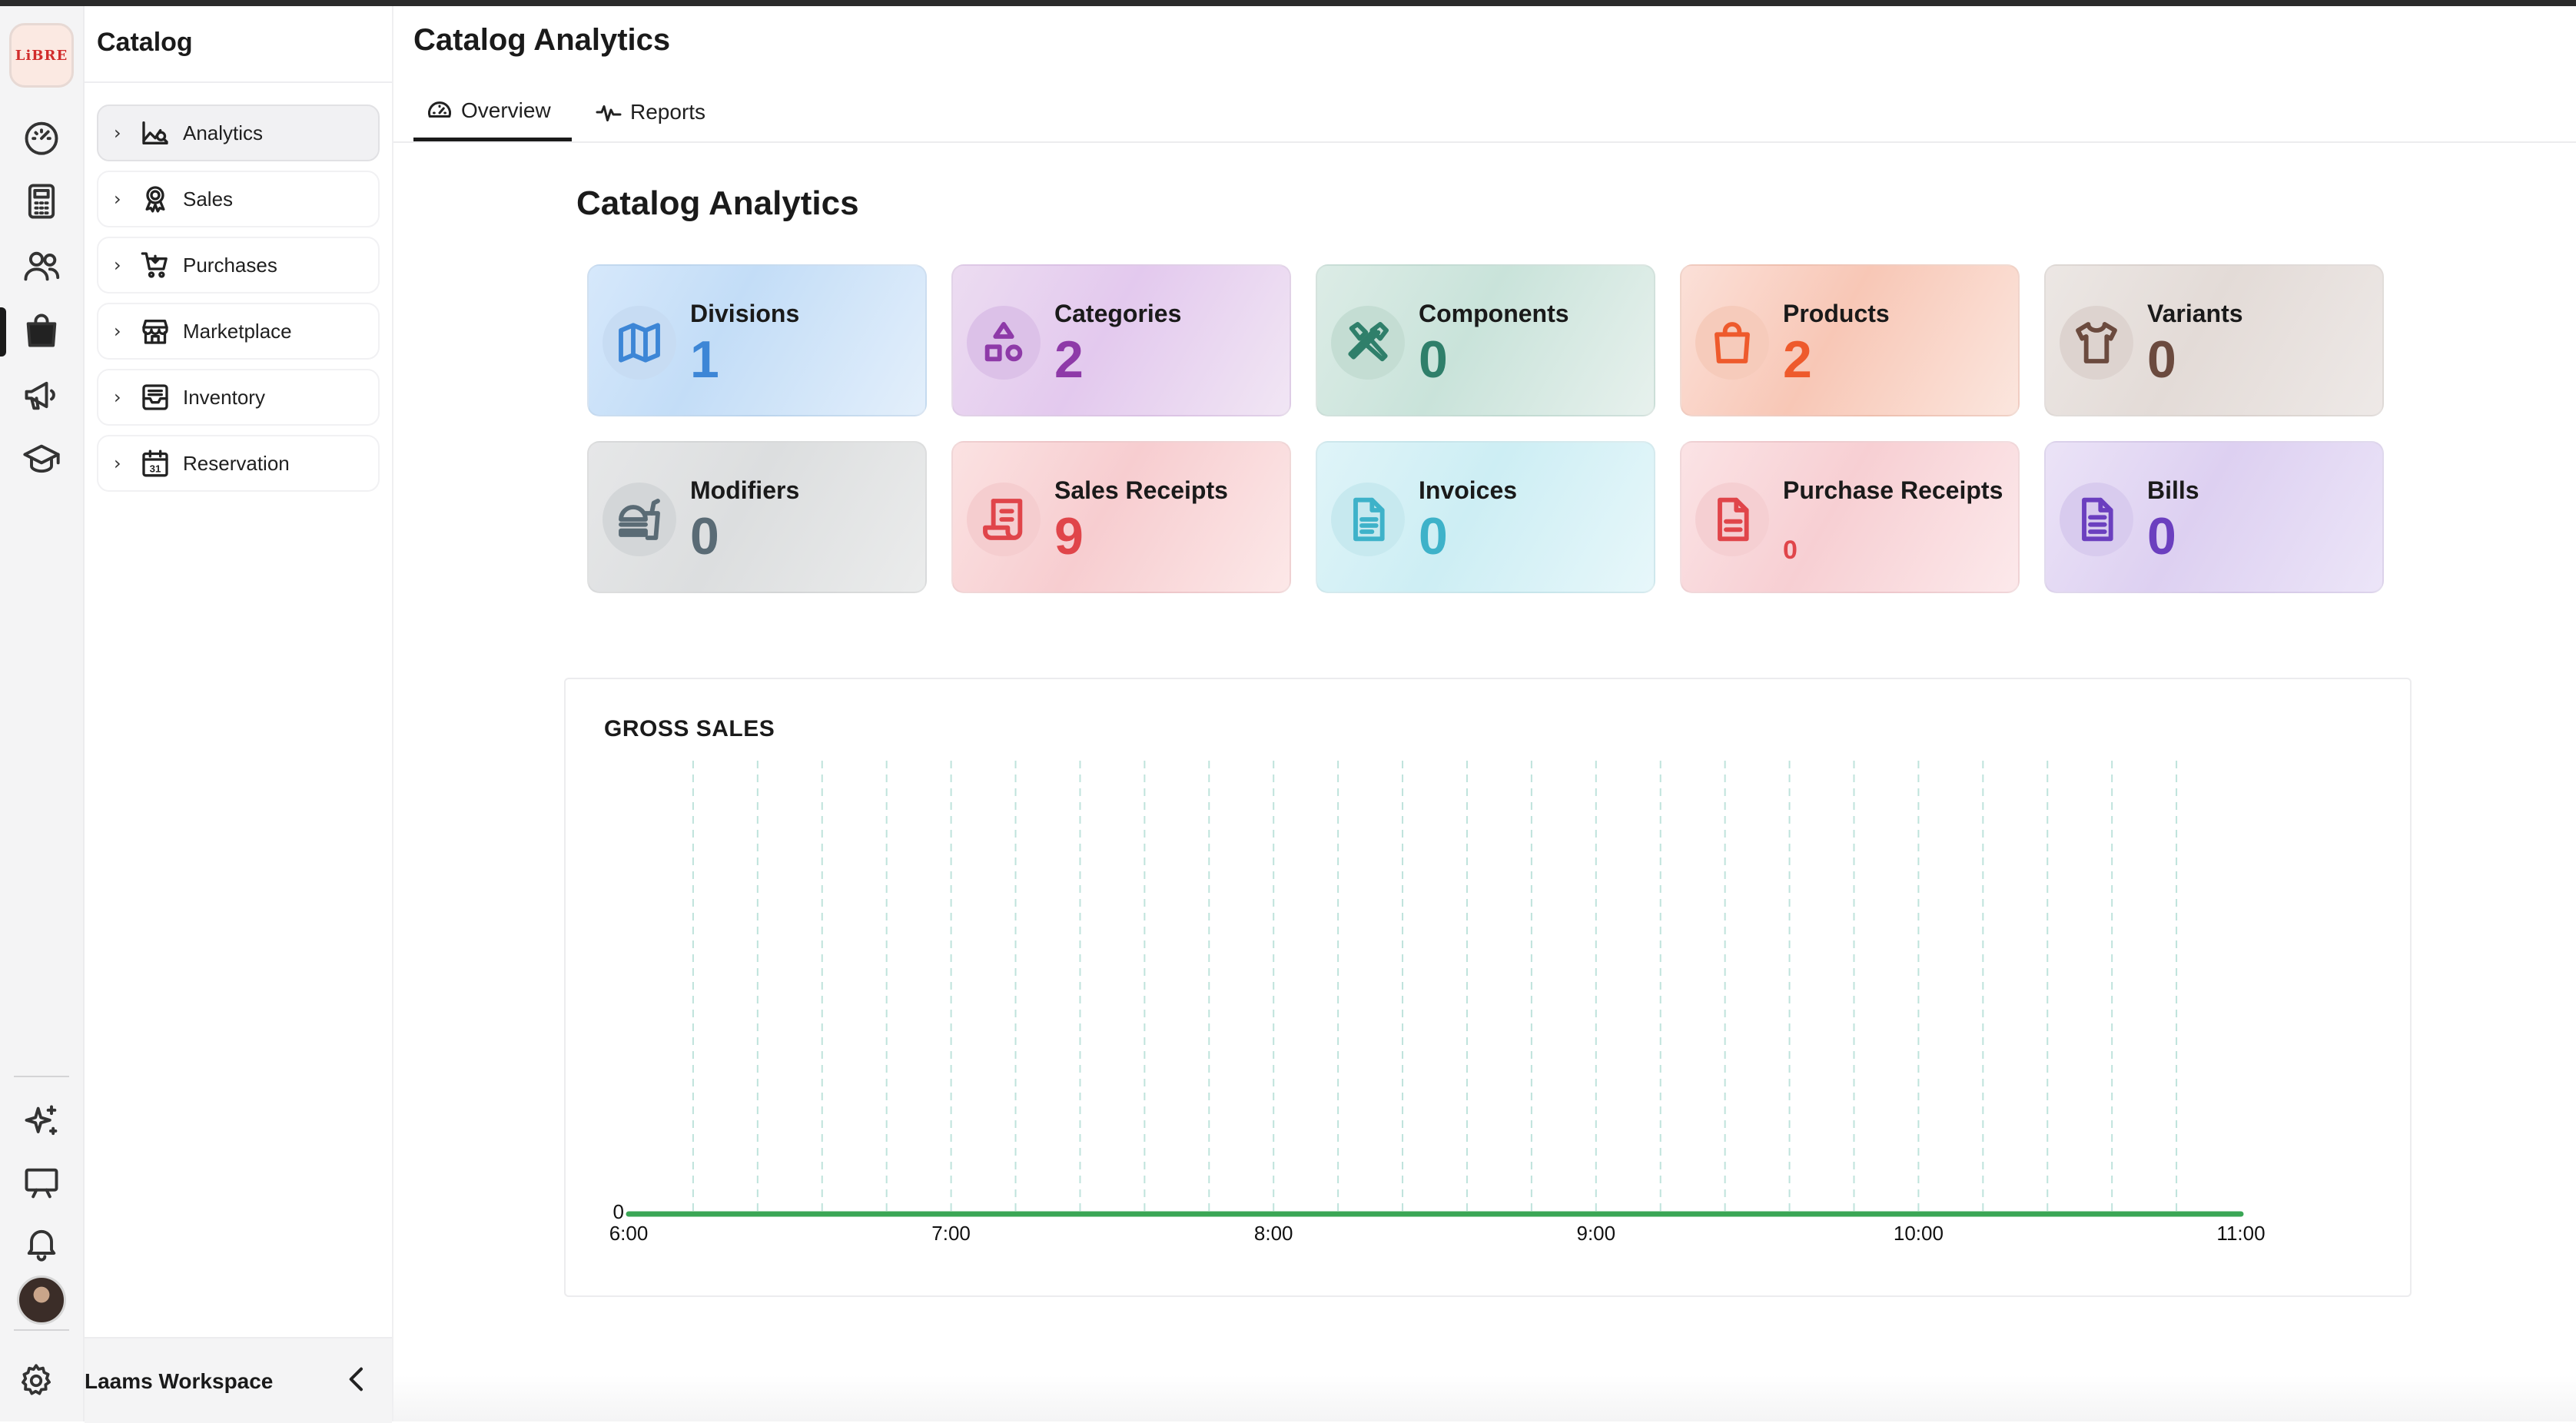  I want to click on workspace-footer: Laams Workspace, so click(207, 1380).